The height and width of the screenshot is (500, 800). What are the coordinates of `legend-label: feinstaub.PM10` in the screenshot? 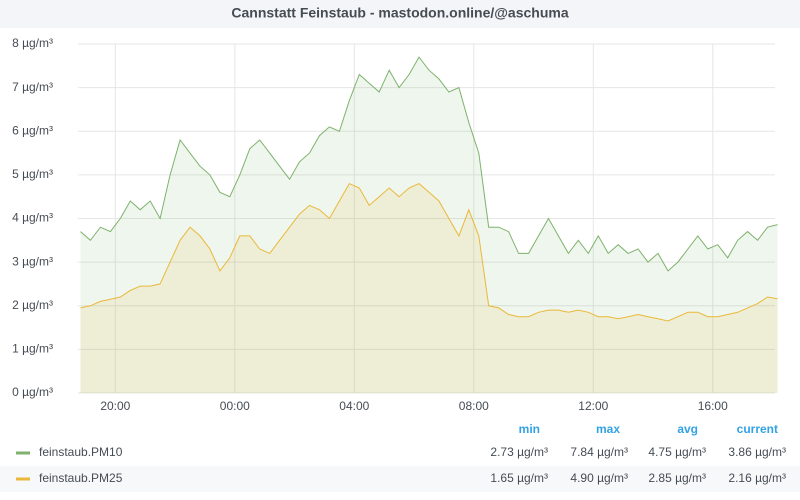 It's located at (81, 452).